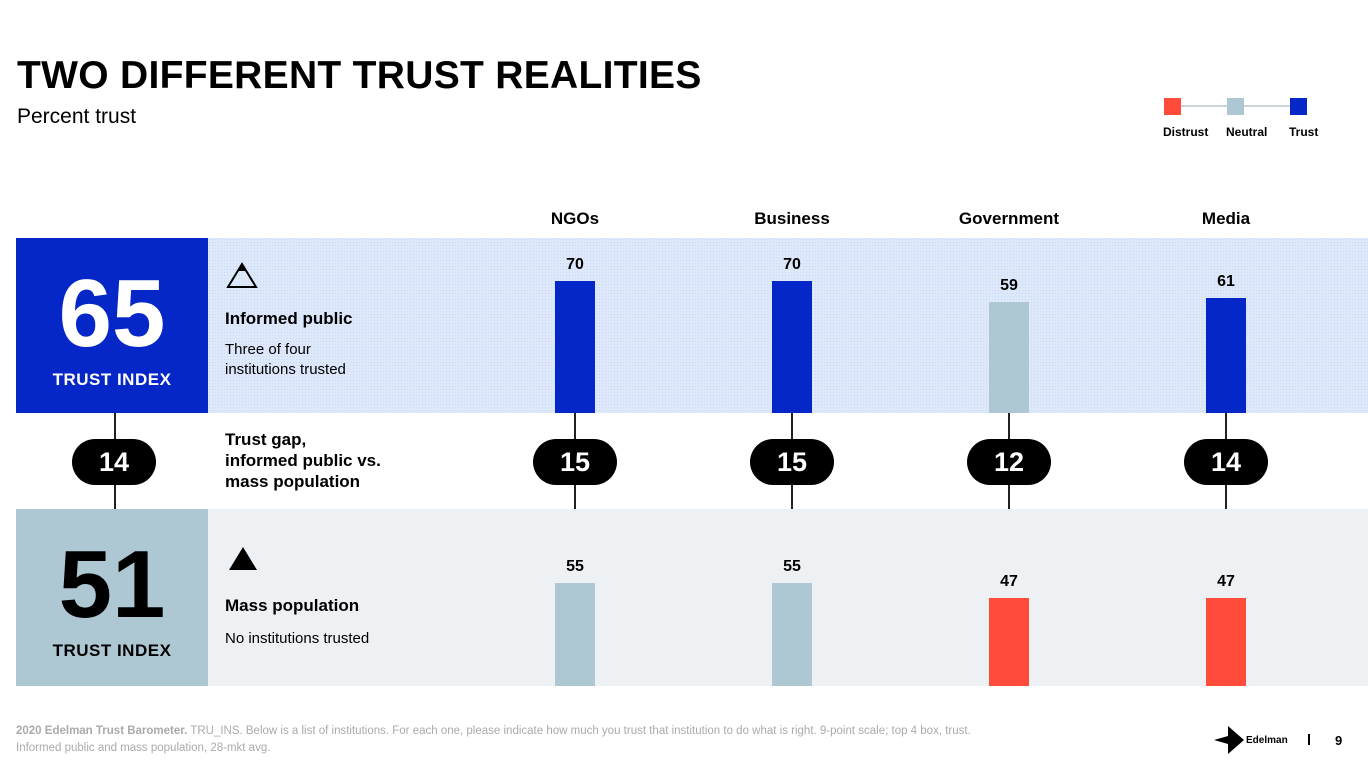  What do you see at coordinates (359, 75) in the screenshot?
I see `page-title: TWO DIFFERENT TRUST REALITIES` at bounding box center [359, 75].